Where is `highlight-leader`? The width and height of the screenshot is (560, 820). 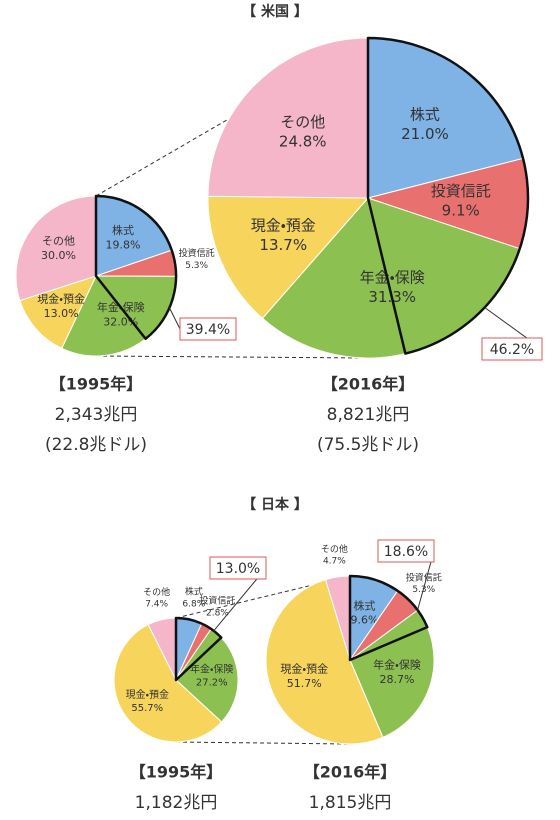 highlight-leader is located at coordinates (174, 318).